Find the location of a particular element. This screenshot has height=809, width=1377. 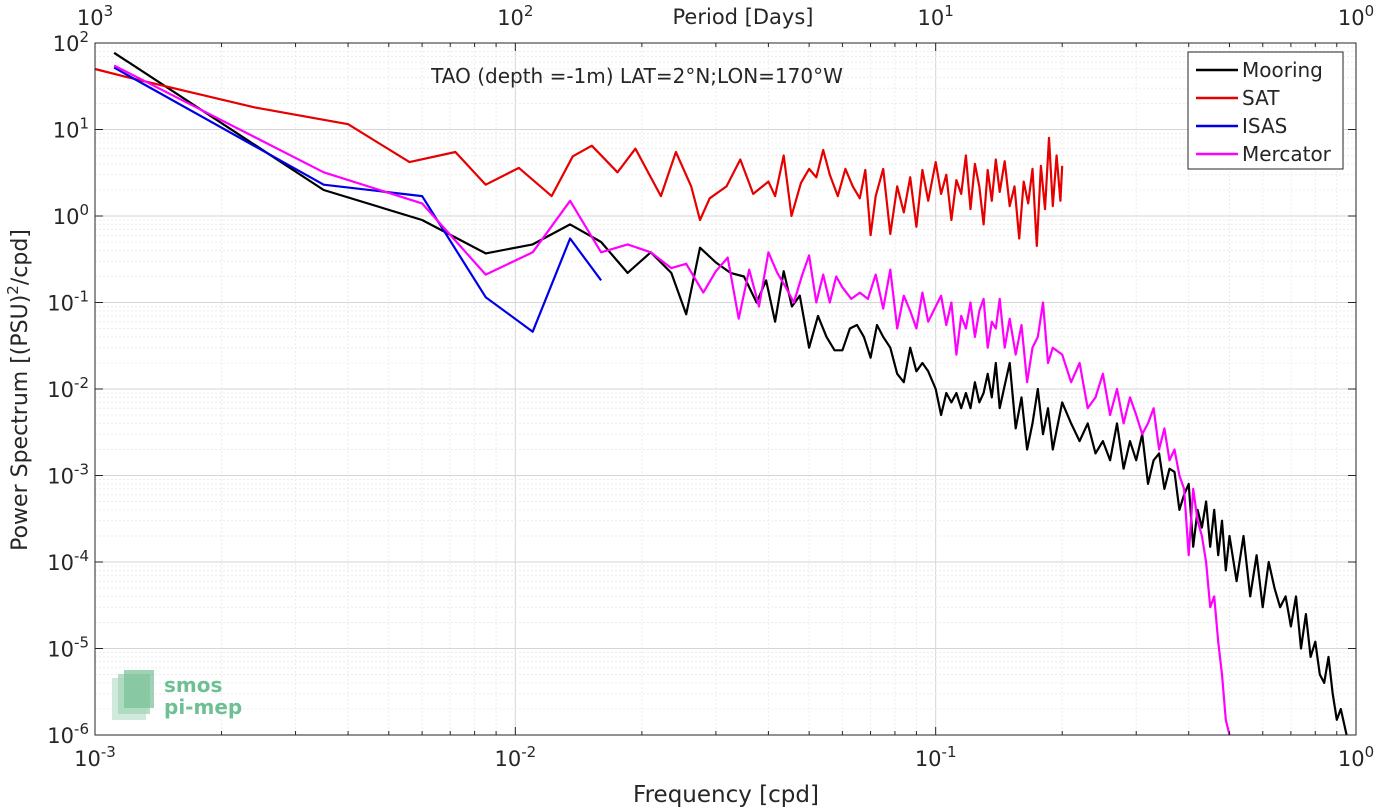

logo-text-pimep: pi-mep is located at coordinates (203, 707).